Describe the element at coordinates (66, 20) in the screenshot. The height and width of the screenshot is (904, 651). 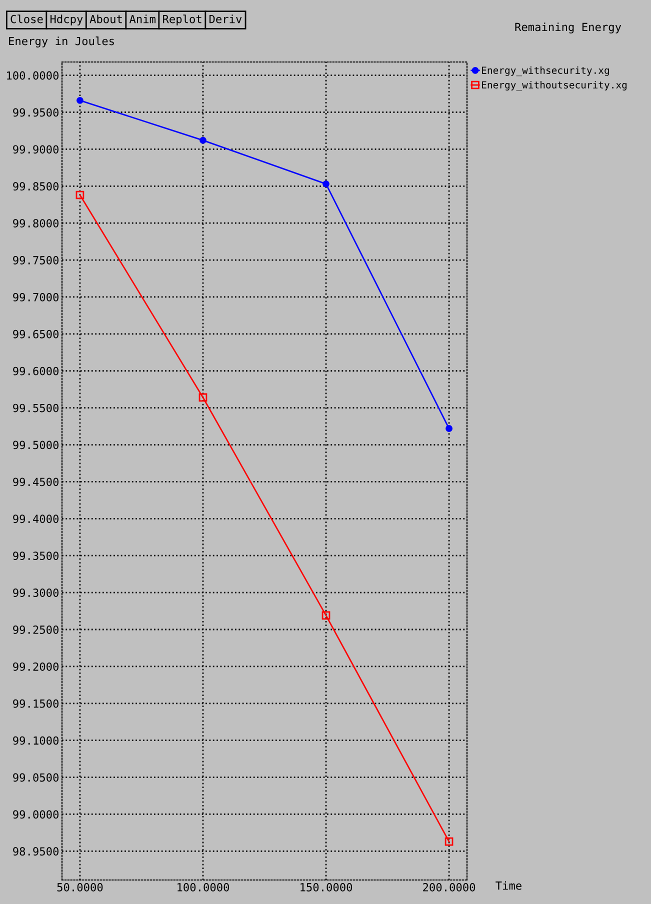
I see `text: Hdcpy` at that location.